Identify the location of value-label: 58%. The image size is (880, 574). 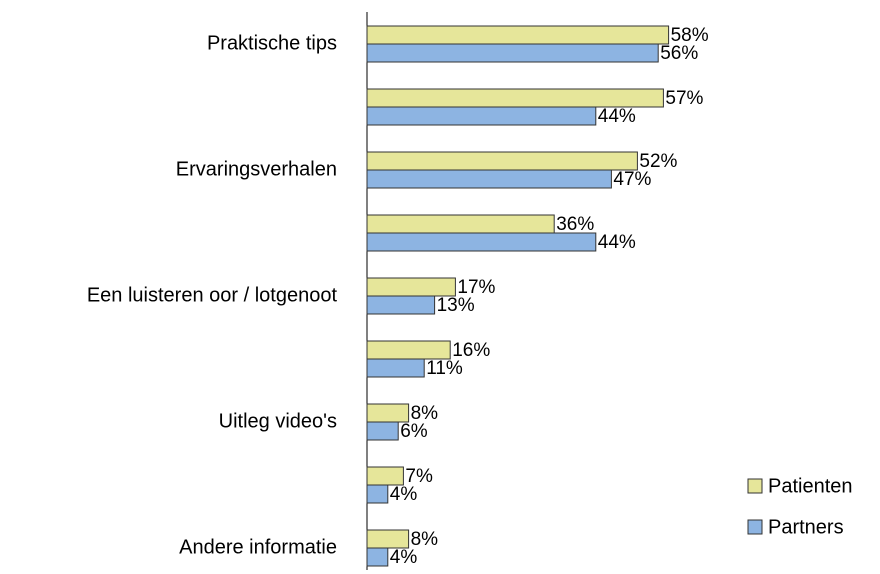
(690, 35).